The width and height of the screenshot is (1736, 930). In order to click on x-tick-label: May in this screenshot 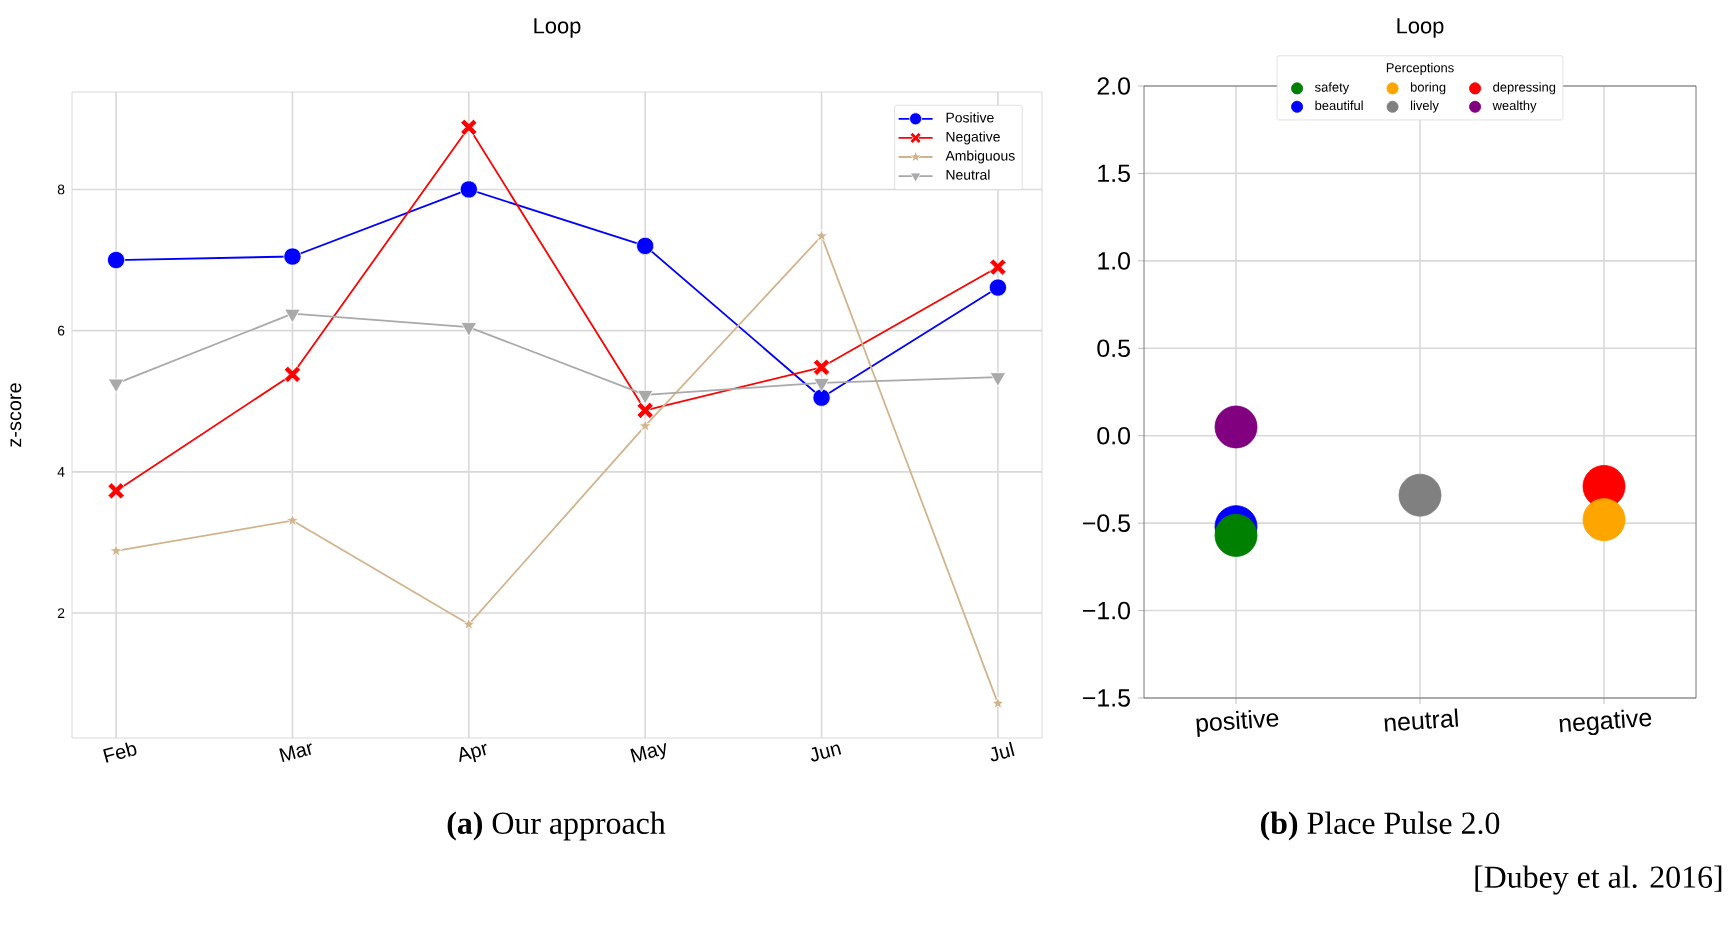, I will do `click(648, 753)`.